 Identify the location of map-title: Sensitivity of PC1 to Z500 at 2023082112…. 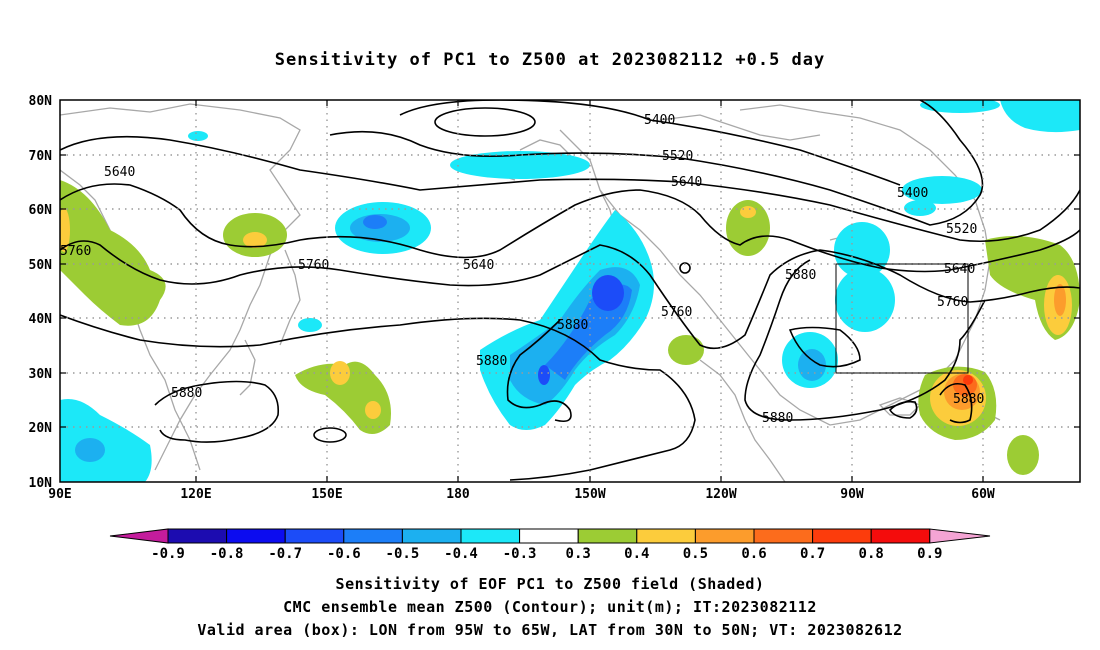
(550, 60).